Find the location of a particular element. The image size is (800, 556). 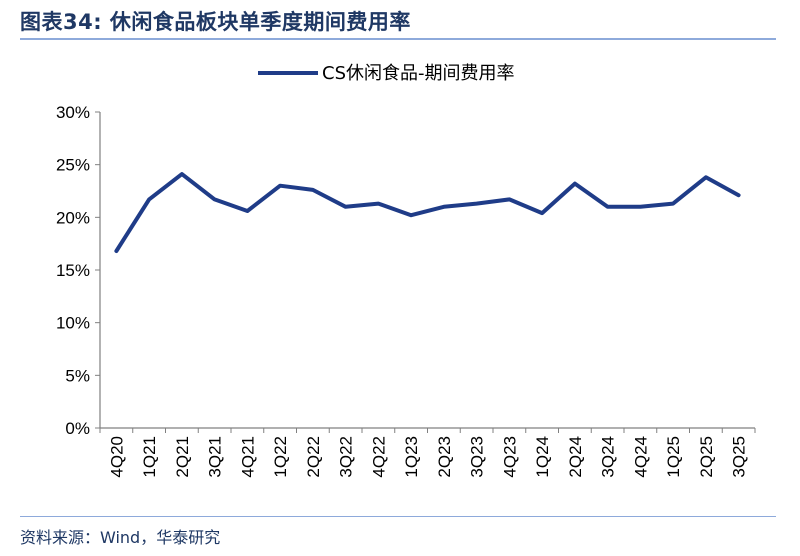

source-note: 资料来源：Wind，华泰研究 is located at coordinates (120, 537).